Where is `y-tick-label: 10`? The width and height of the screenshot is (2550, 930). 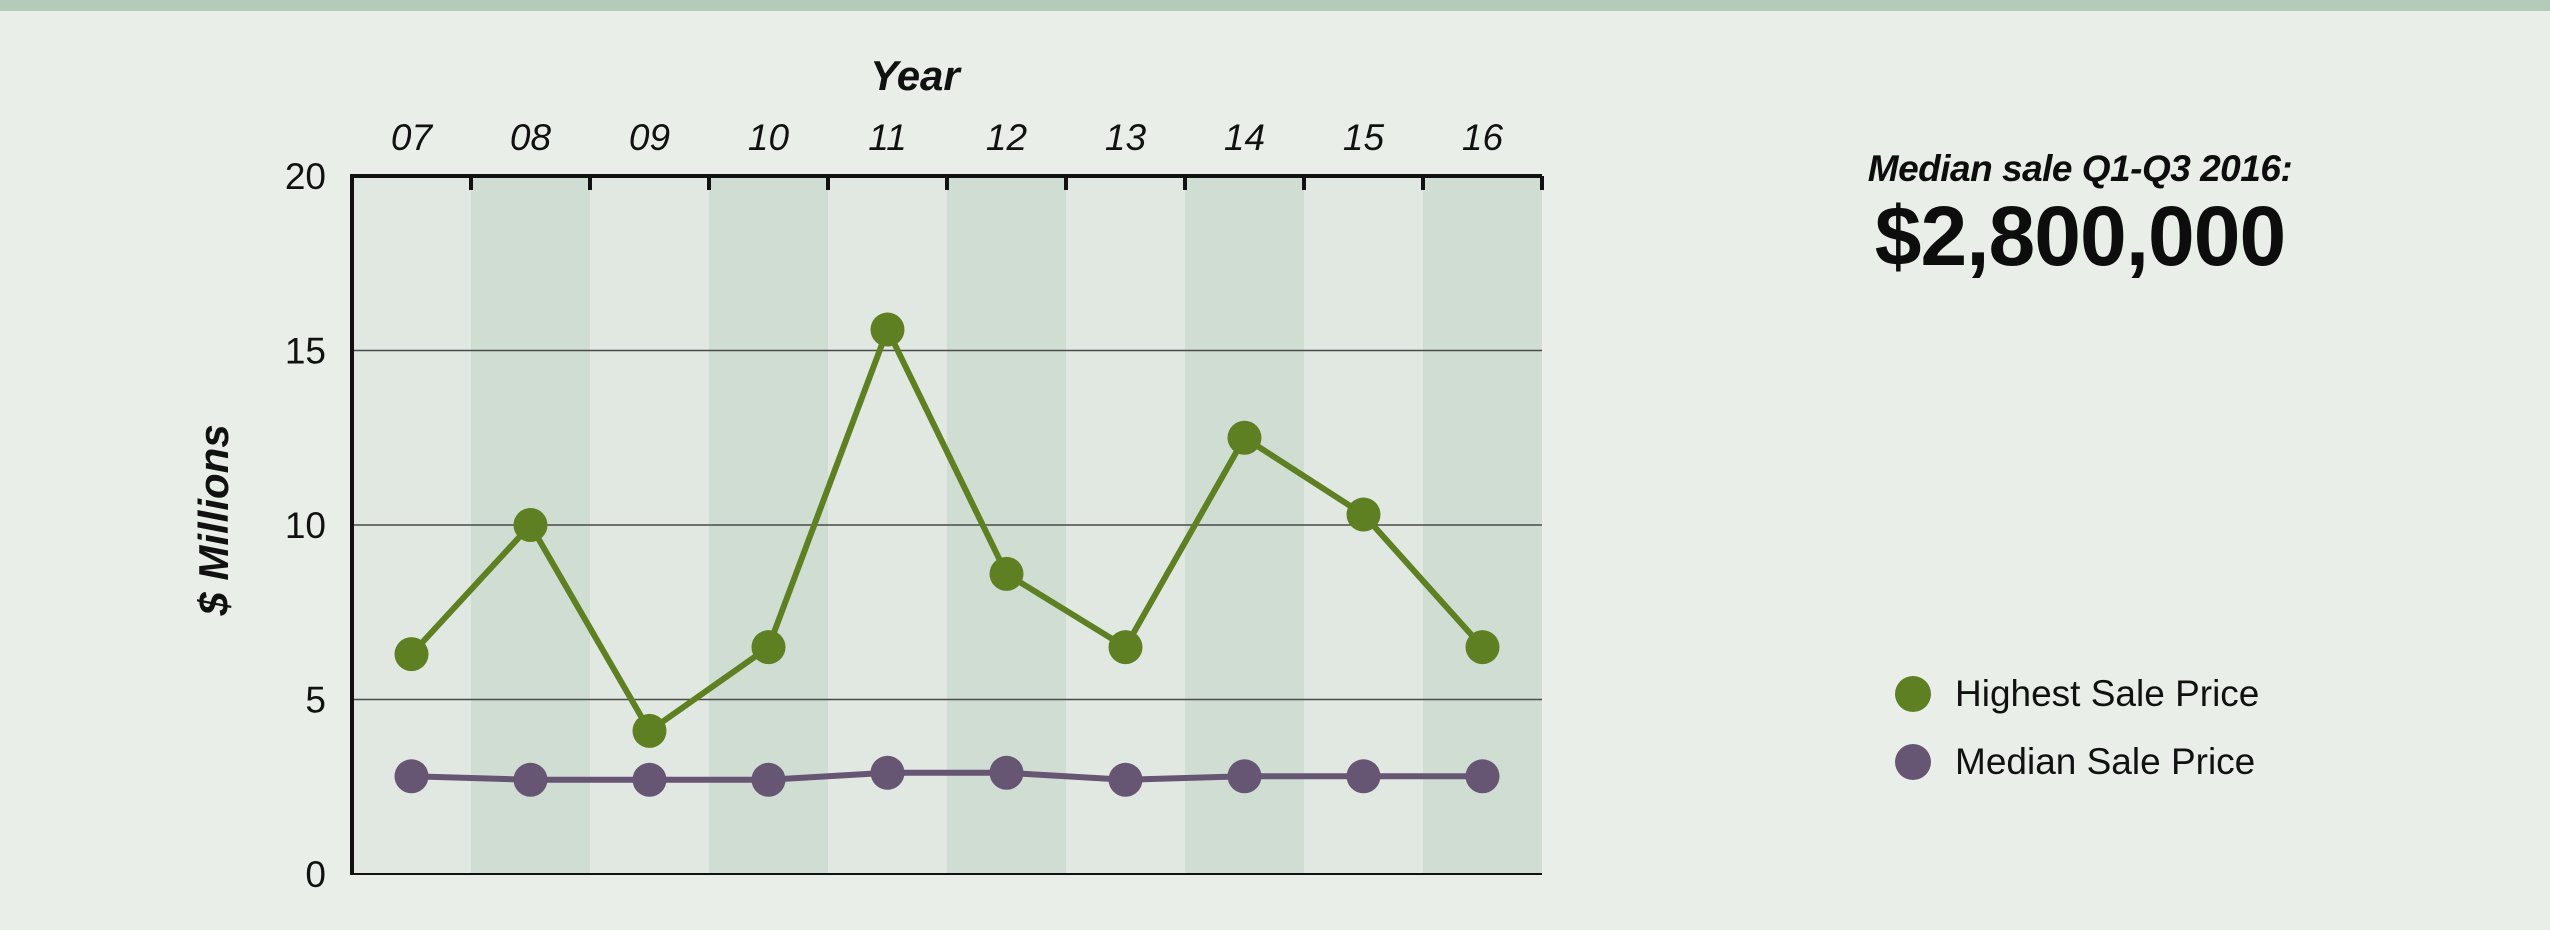
y-tick-label: 10 is located at coordinates (305, 525).